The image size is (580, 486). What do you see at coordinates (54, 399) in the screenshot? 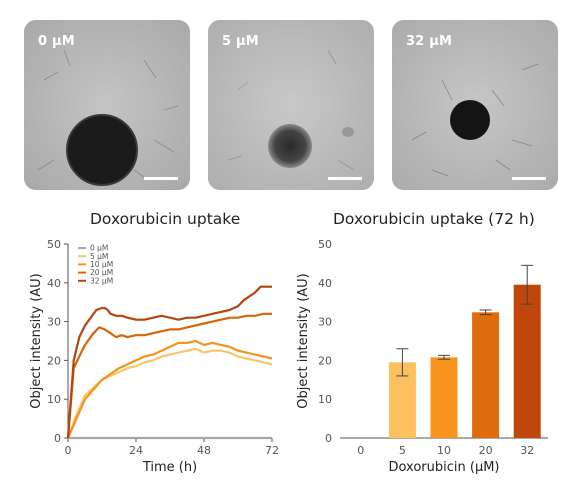
I see `line-y-tick-label: 10` at bounding box center [54, 399].